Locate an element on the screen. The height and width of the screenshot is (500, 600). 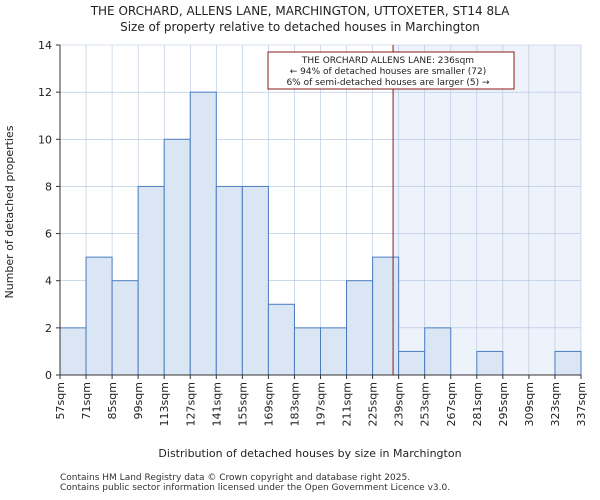
bar-323sqm is located at coordinates (568, 363).